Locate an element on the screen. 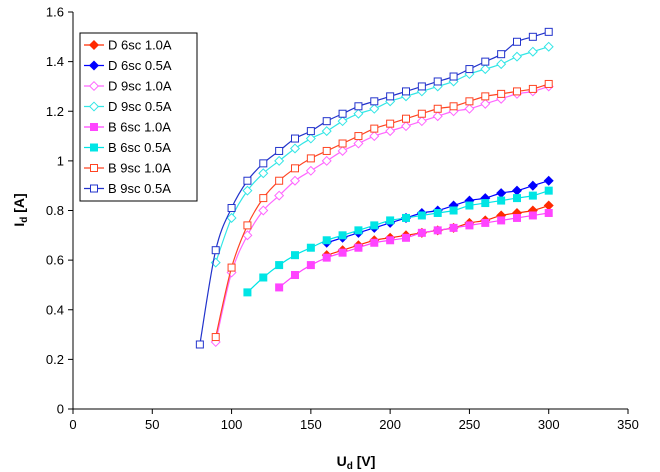  x-tick-label: 300 is located at coordinates (549, 424).